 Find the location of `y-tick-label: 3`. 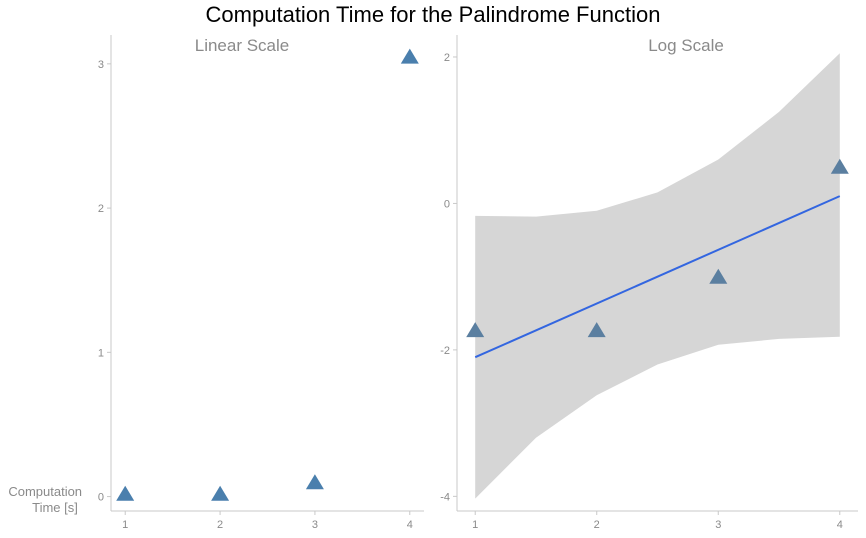

y-tick-label: 3 is located at coordinates (101, 65).